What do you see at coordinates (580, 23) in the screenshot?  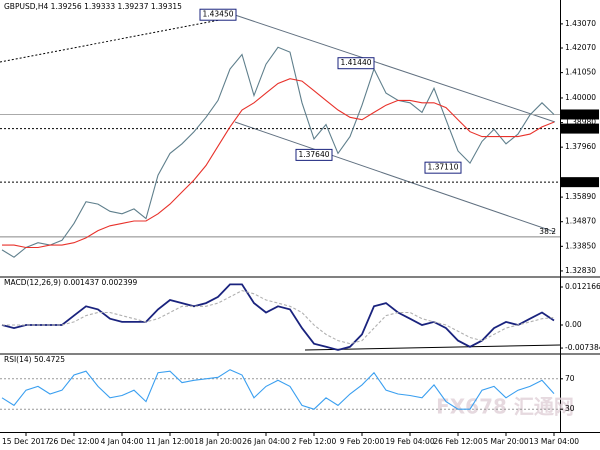 I see `y-tick-label: 1.43070` at bounding box center [580, 23].